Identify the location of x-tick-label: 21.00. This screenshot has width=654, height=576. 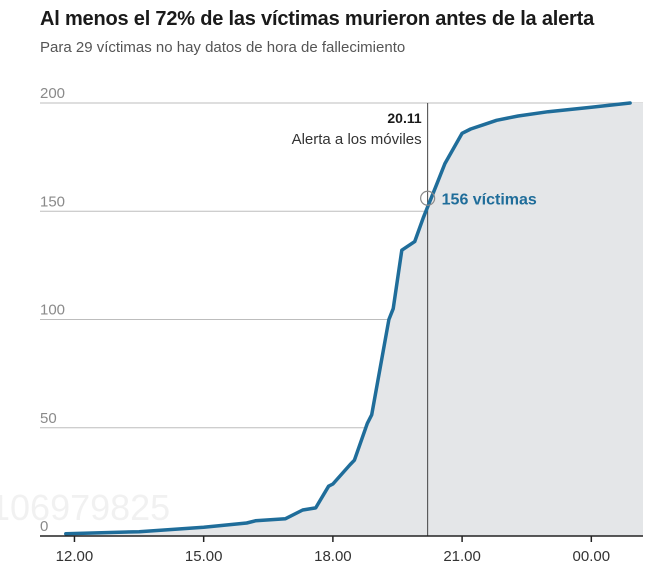
(462, 556).